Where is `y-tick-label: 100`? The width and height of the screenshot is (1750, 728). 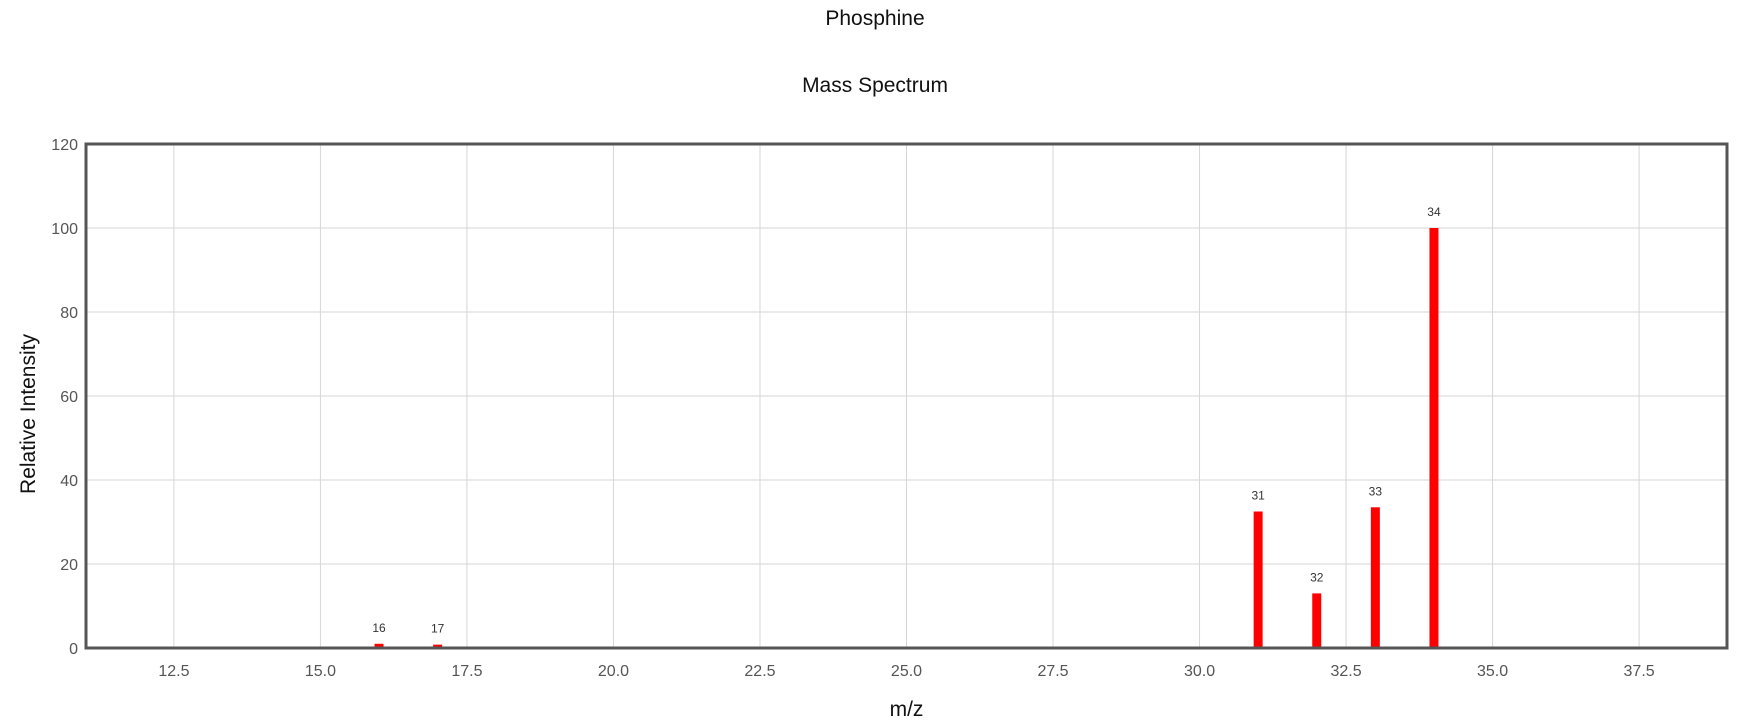
y-tick-label: 100 is located at coordinates (64, 229).